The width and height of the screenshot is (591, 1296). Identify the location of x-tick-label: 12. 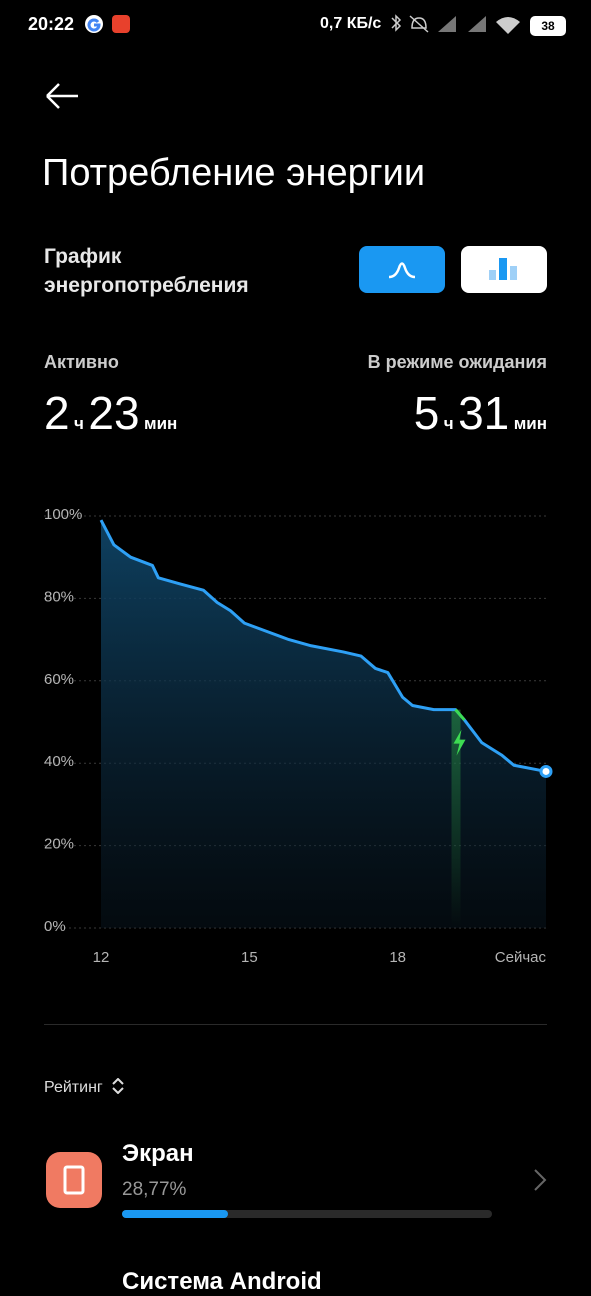
(101, 957).